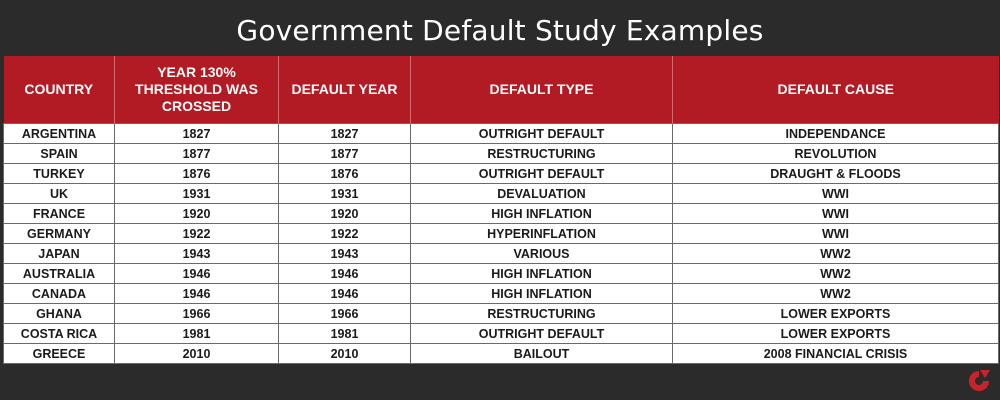  I want to click on cell-default-cause: INDEPENDANCE, so click(835, 133).